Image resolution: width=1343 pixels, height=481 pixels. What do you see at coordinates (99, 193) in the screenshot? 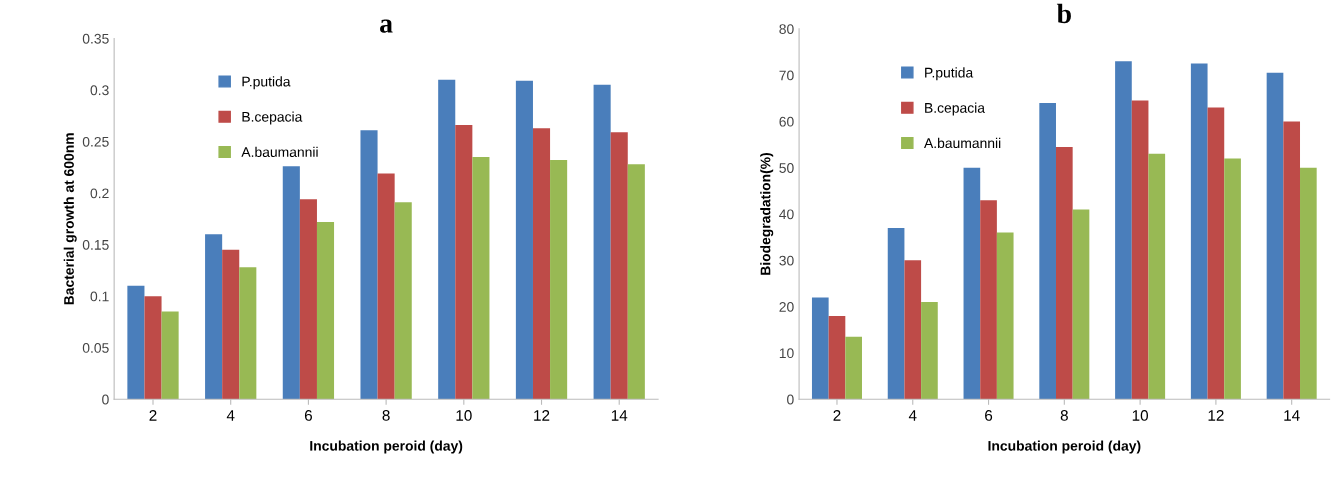
I see `y-tick-label: 0.2` at bounding box center [99, 193].